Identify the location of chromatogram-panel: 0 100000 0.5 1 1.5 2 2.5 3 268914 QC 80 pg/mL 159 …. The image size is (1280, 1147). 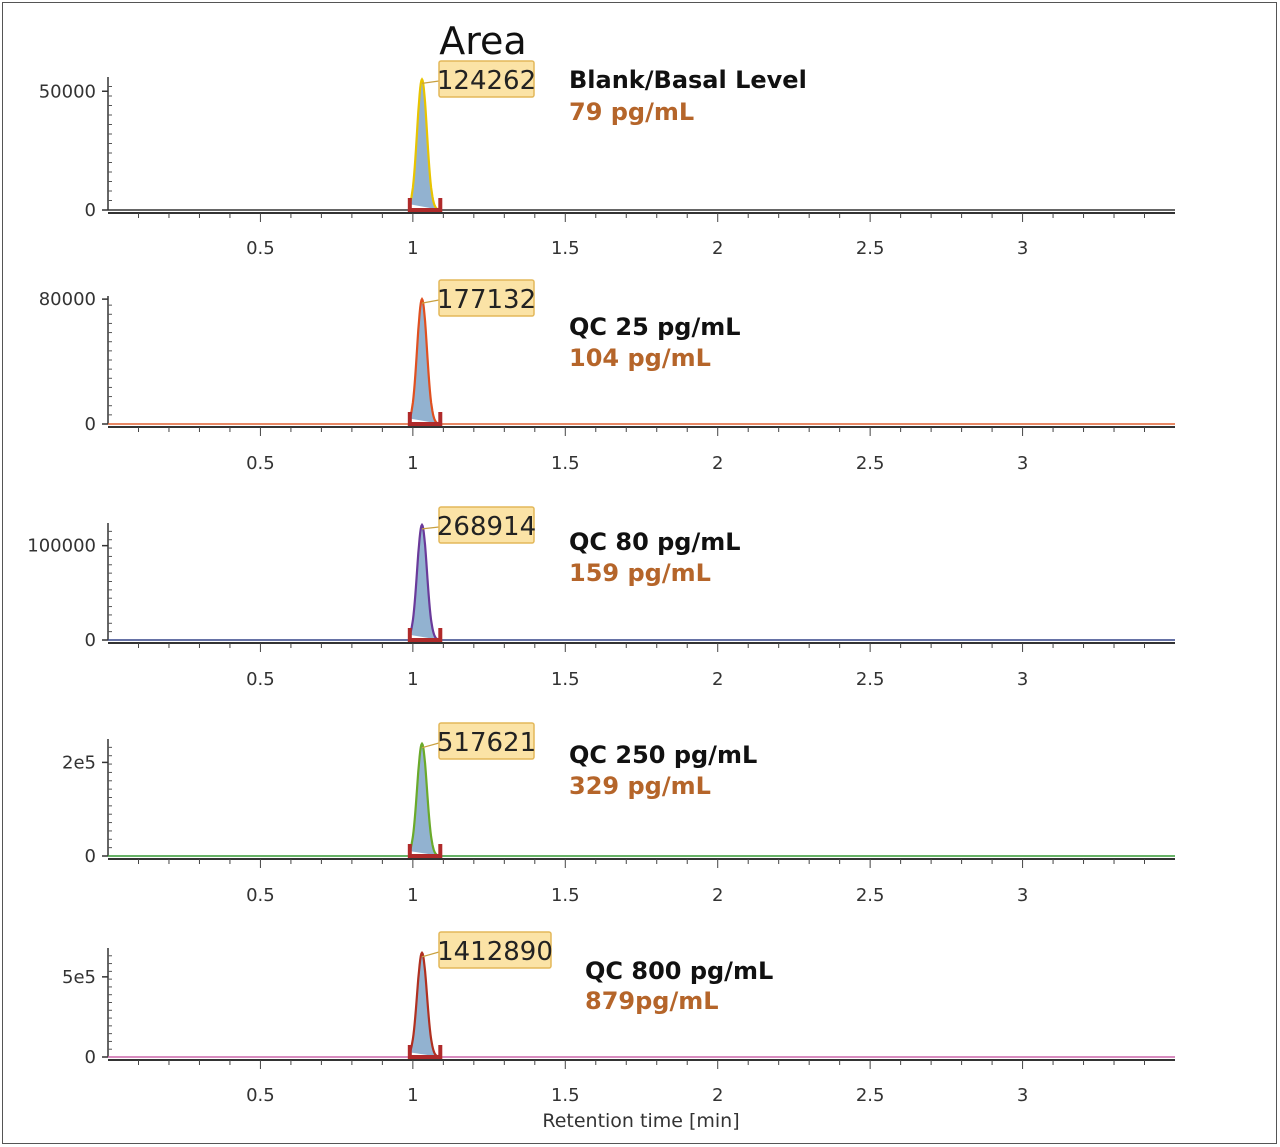
(601, 598).